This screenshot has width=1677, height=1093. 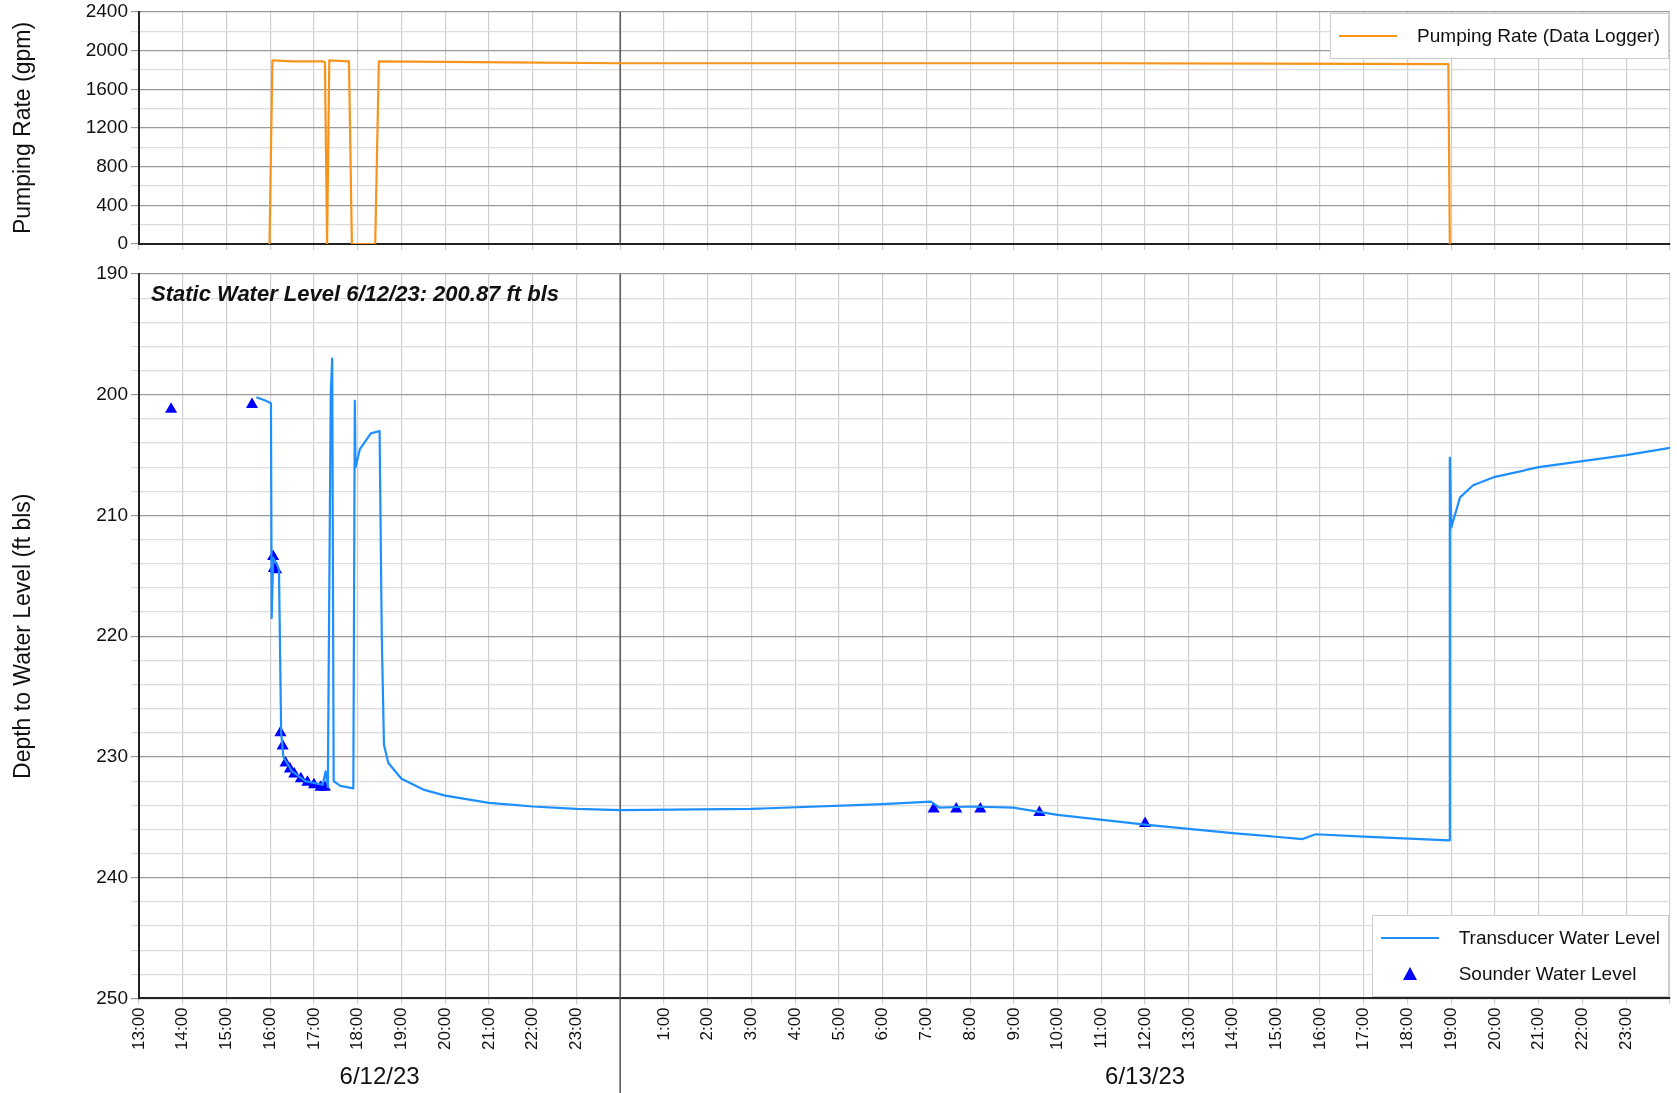 What do you see at coordinates (1057, 1029) in the screenshot?
I see `x-tick-label: 10:00` at bounding box center [1057, 1029].